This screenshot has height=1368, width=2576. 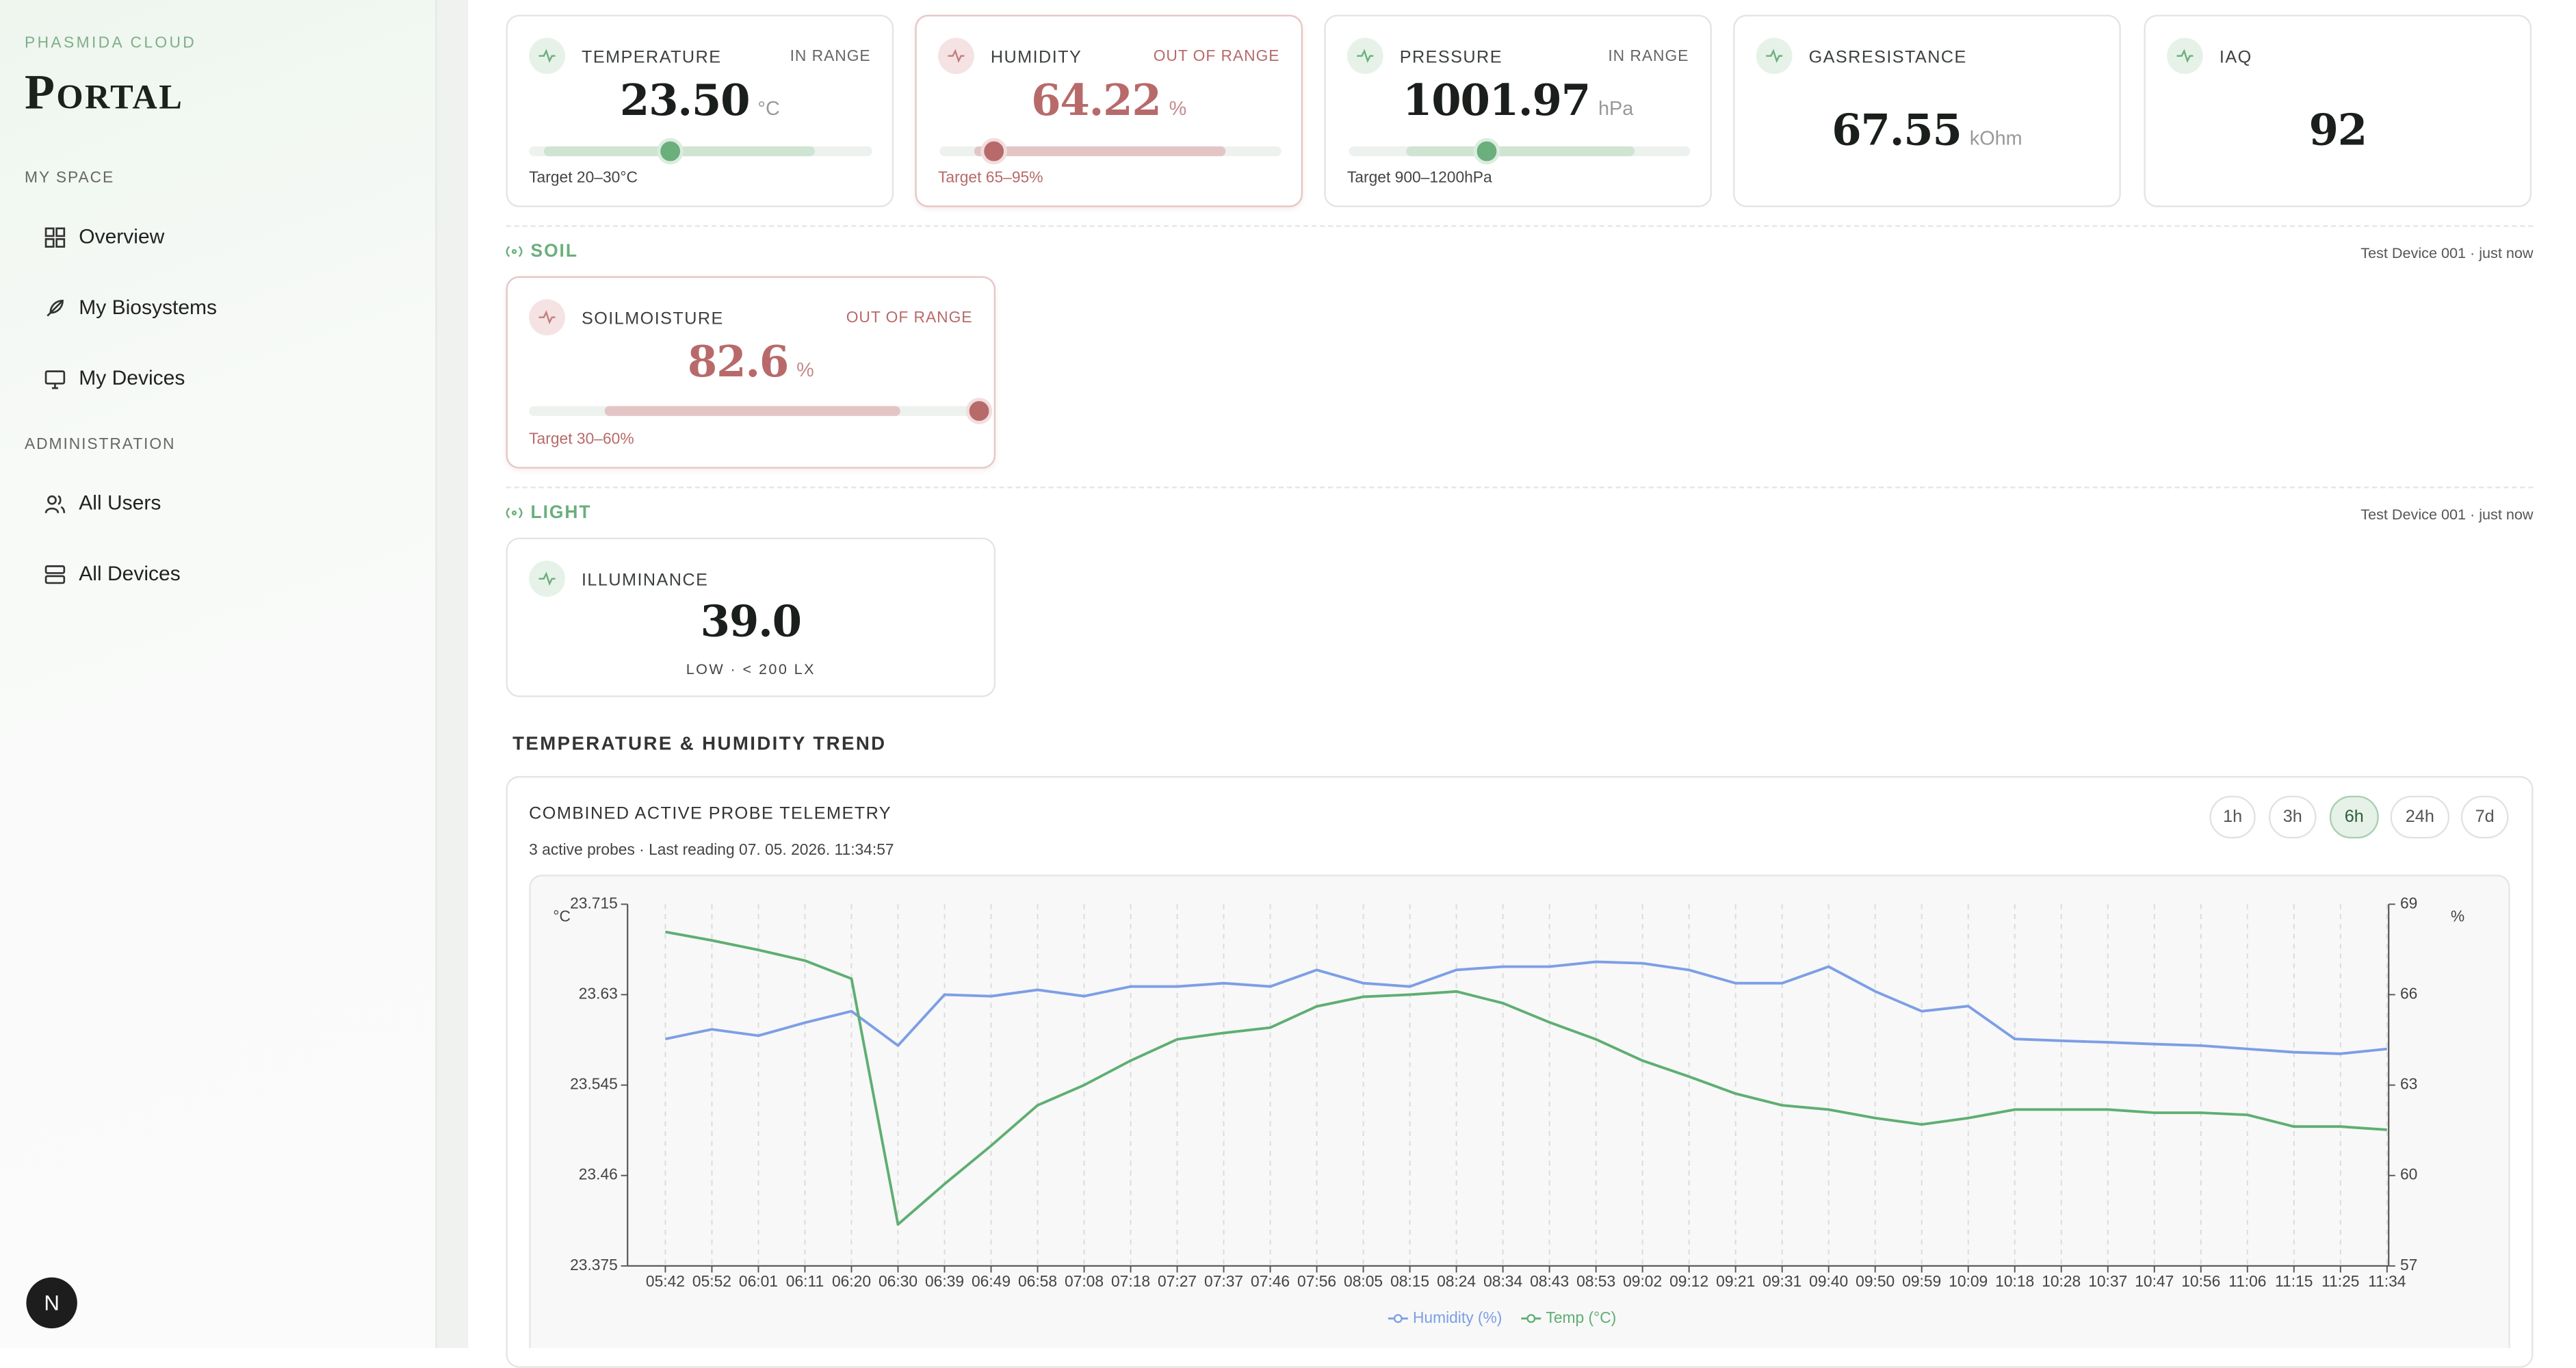 I want to click on y2-axis-unit: %, so click(x=2457, y=916).